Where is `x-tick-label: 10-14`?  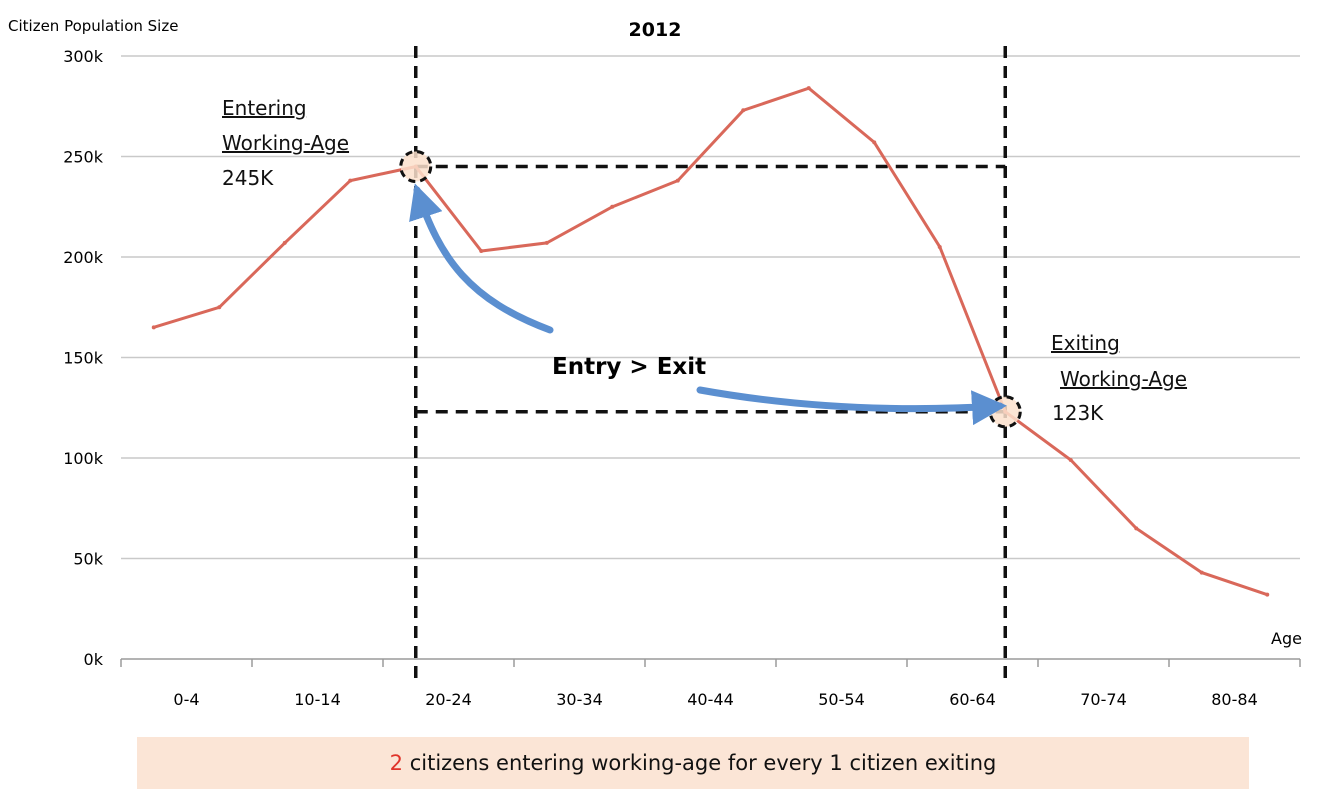
x-tick-label: 10-14 is located at coordinates (317, 699).